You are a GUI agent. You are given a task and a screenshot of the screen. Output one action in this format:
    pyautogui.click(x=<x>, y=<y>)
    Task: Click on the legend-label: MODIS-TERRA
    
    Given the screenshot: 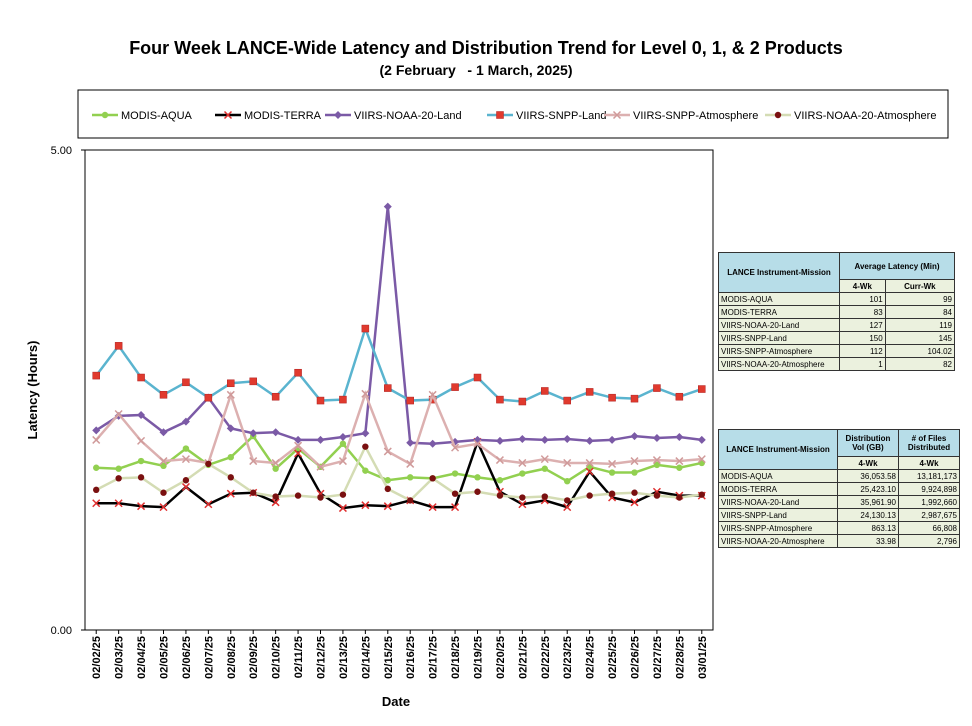 What is the action you would take?
    pyautogui.click(x=283, y=116)
    